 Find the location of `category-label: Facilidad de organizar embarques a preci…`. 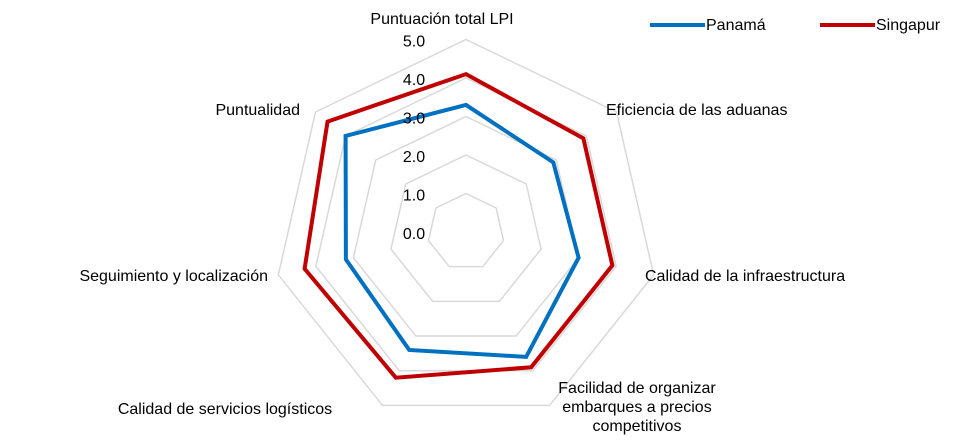

category-label: Facilidad de organizar embarques a preci… is located at coordinates (637, 407).